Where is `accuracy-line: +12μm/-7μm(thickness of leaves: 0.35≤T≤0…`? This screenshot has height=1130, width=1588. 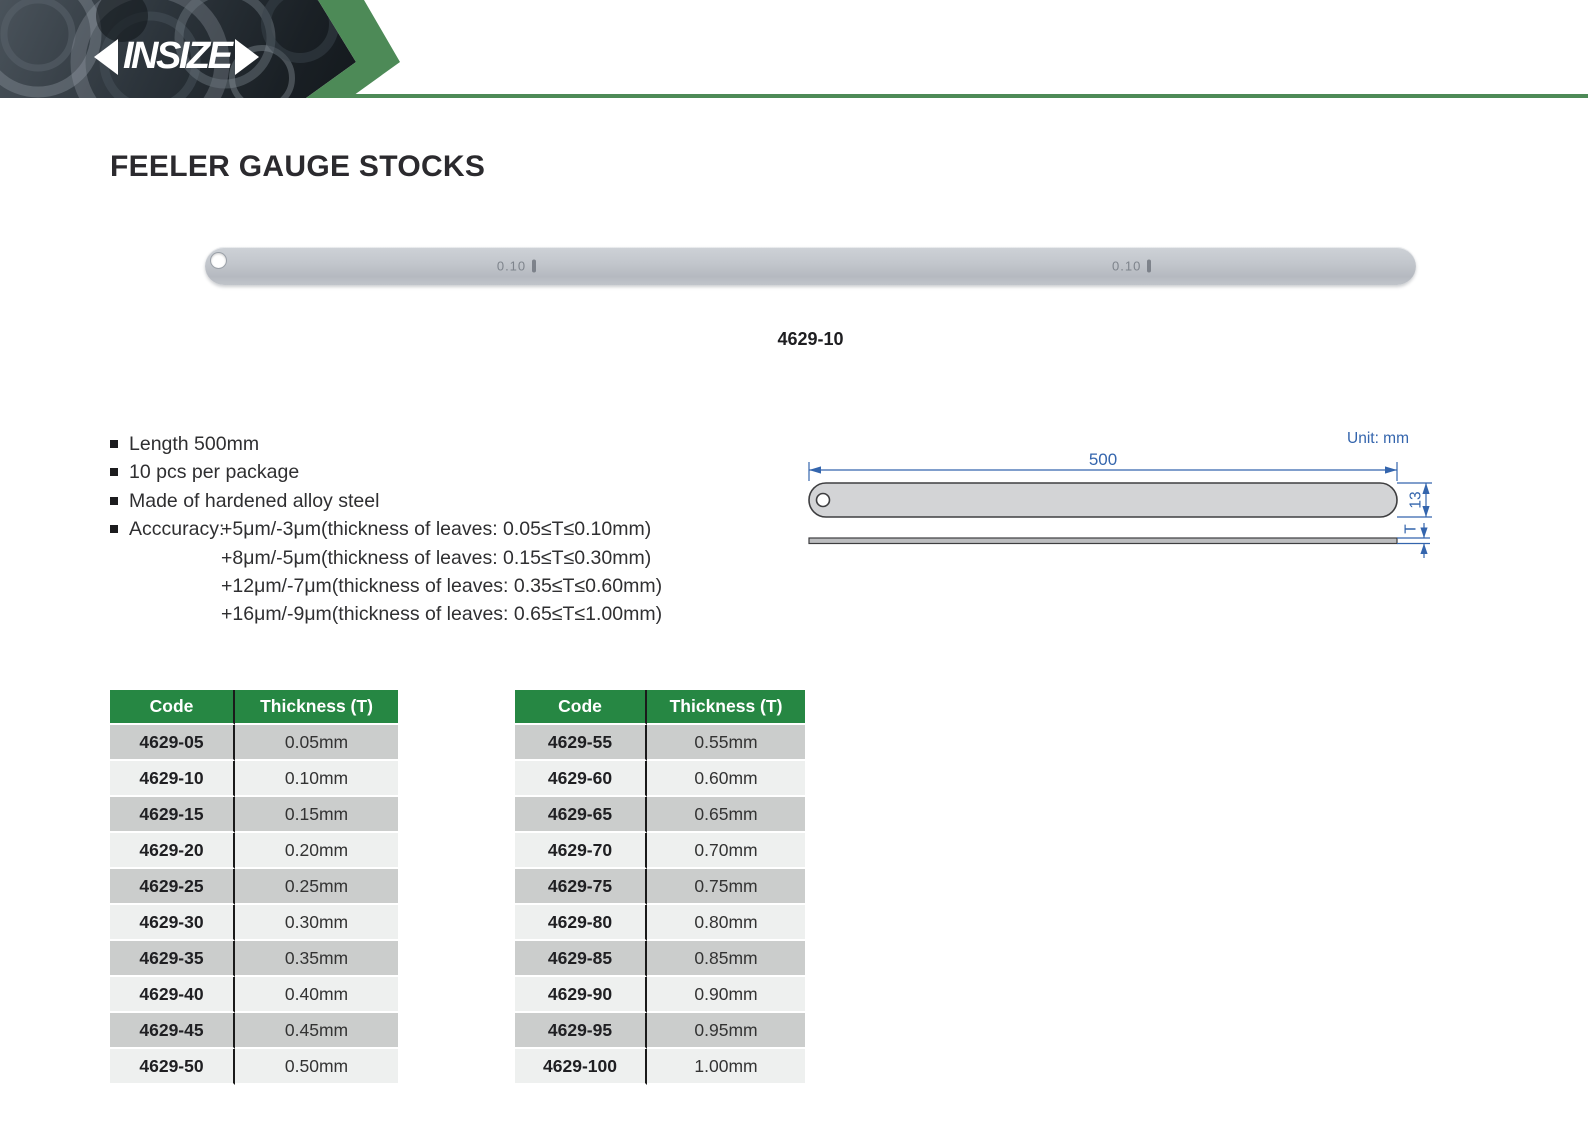 accuracy-line: +12μm/-7μm(thickness of leaves: 0.35≤T≤0… is located at coordinates (442, 586).